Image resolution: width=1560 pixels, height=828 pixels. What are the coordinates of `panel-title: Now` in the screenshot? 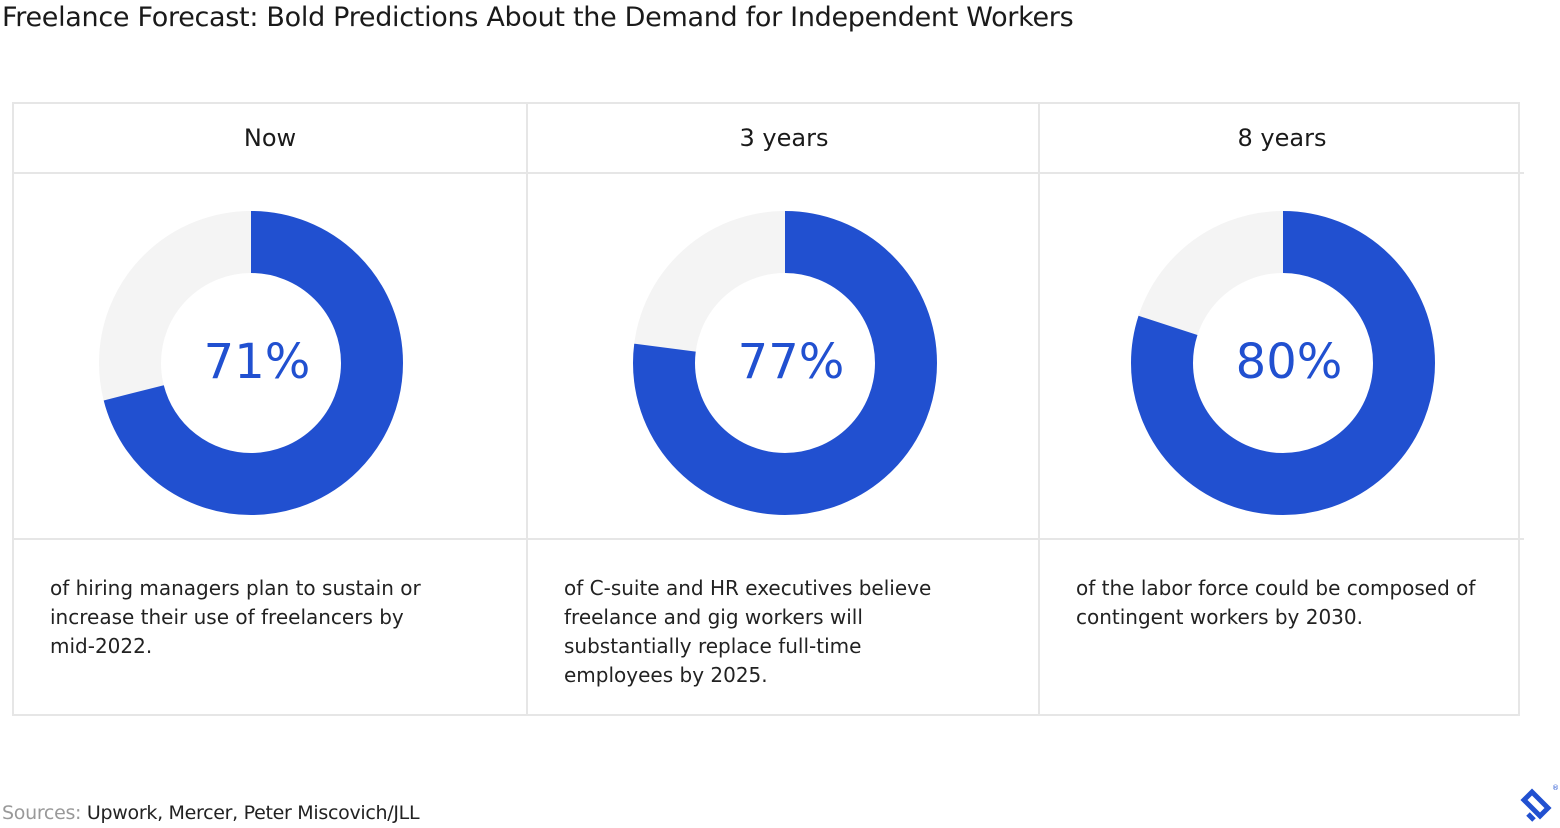 It's located at (270, 139).